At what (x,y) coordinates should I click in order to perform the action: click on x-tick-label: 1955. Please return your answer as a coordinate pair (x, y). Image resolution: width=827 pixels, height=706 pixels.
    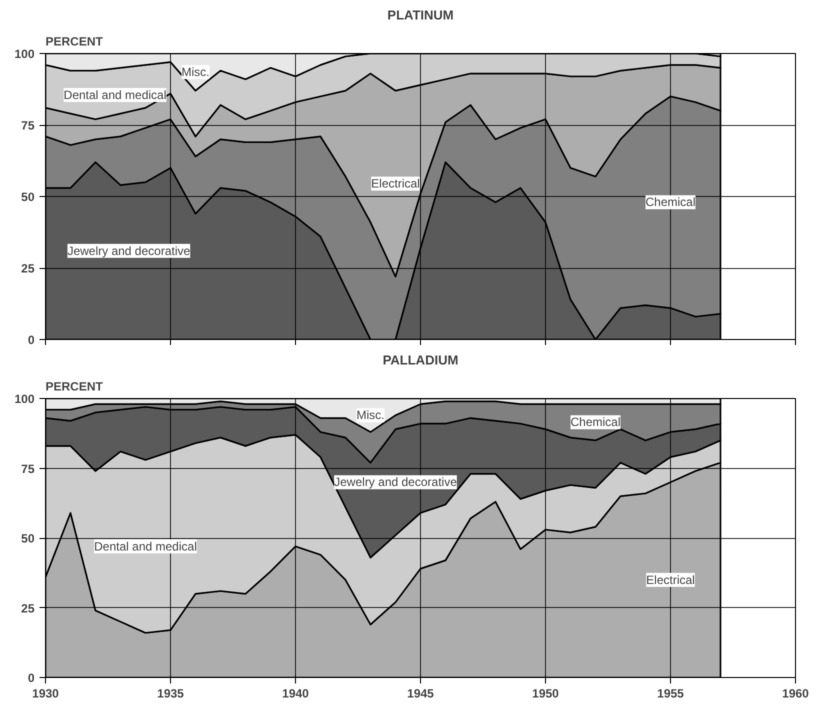
    Looking at the image, I should click on (670, 693).